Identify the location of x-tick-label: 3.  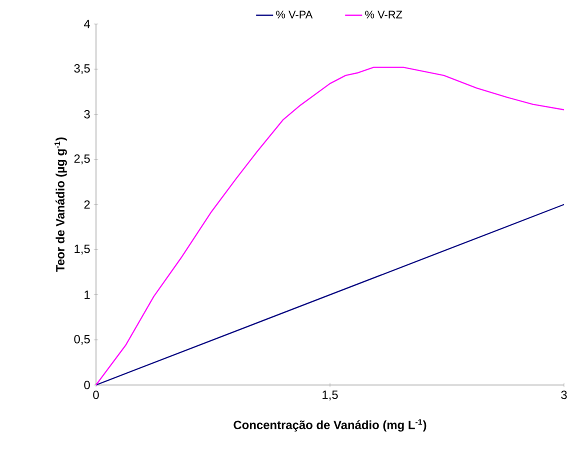
(564, 395).